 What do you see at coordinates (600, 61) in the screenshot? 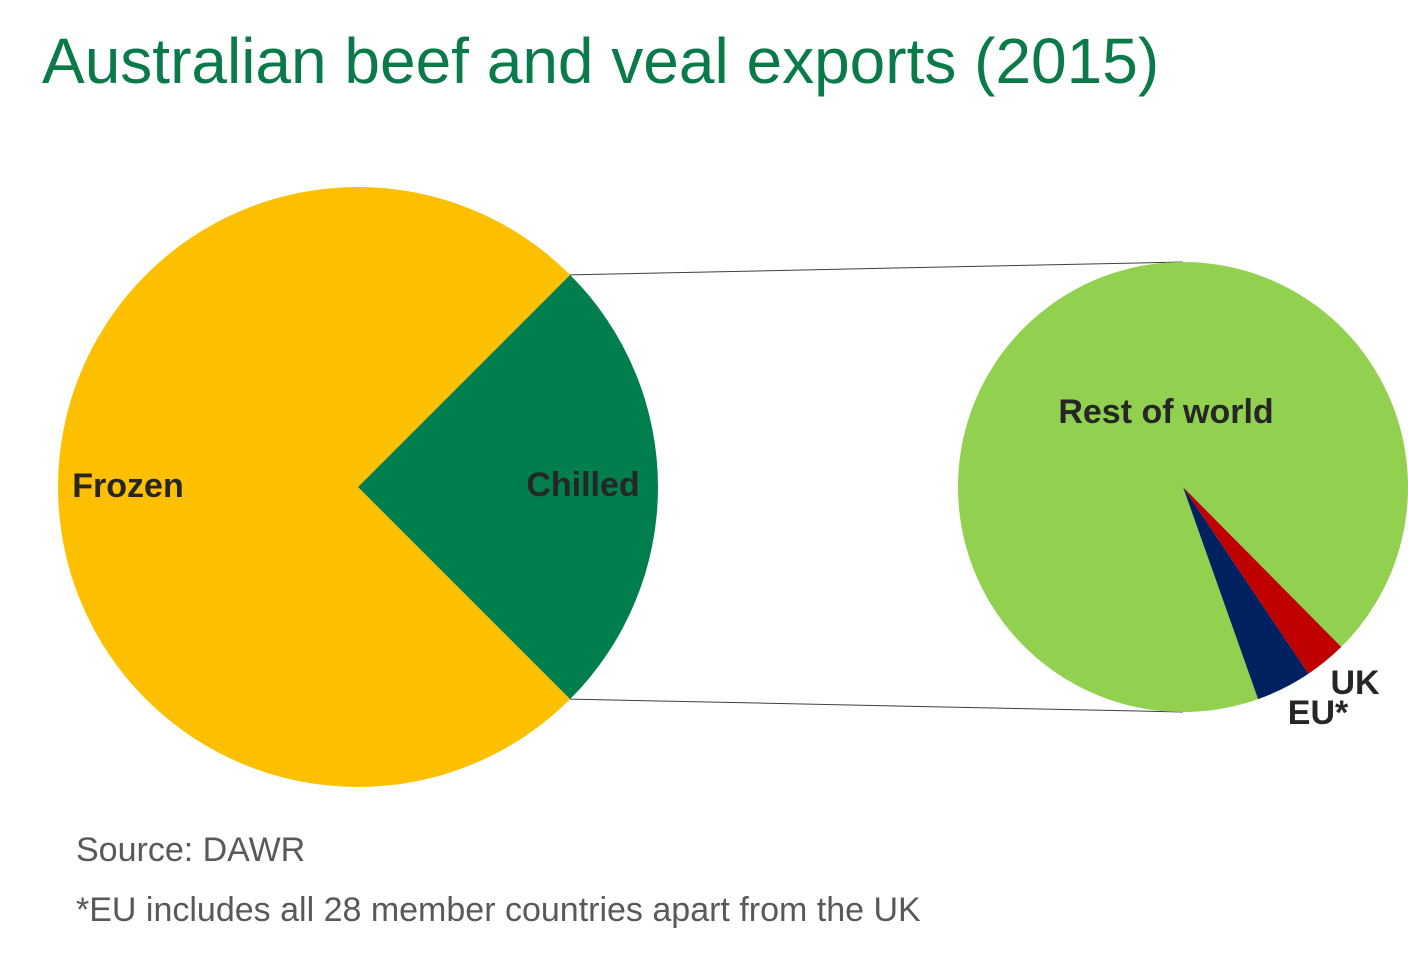
I see `chart-title: Australian beef and veal exports (2015)` at bounding box center [600, 61].